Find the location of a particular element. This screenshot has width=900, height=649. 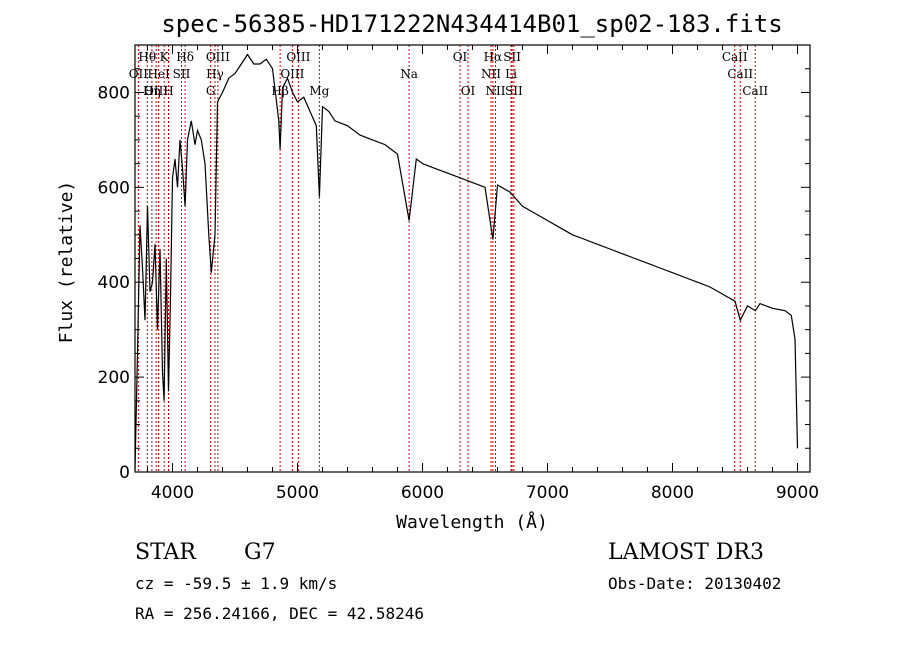

x-tick-label: 6000 is located at coordinates (422, 493).